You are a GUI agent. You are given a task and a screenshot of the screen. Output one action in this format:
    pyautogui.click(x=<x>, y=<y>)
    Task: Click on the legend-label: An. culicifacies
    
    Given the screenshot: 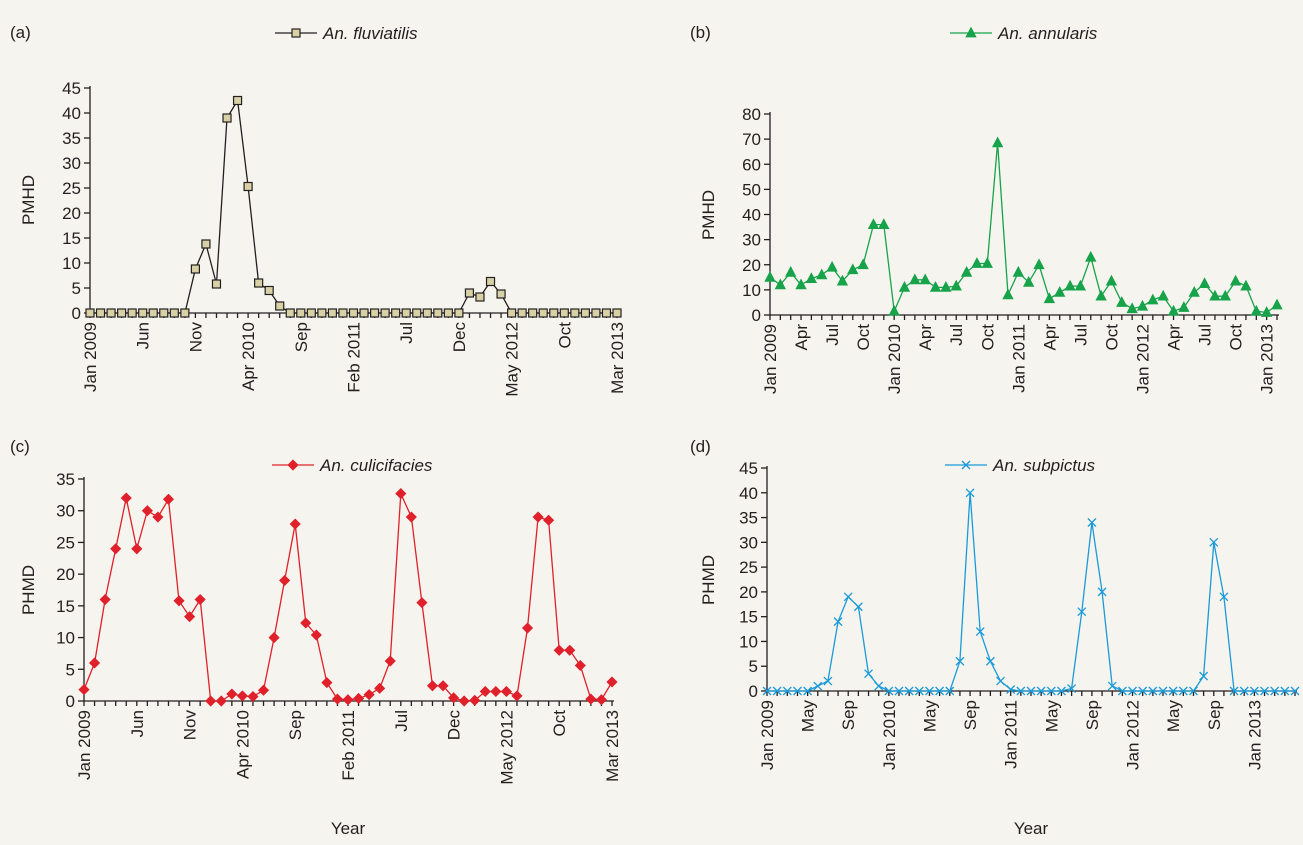 What is the action you would take?
    pyautogui.click(x=376, y=465)
    